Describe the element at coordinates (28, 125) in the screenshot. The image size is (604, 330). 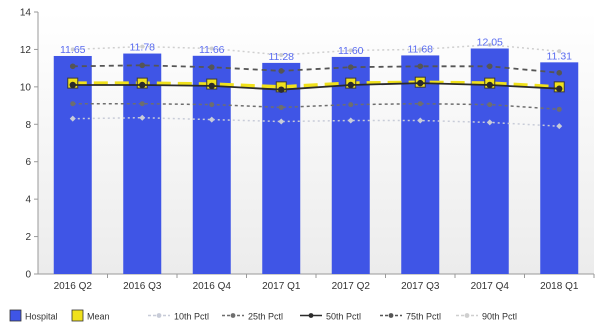
I see `y-tick-label: 8` at that location.